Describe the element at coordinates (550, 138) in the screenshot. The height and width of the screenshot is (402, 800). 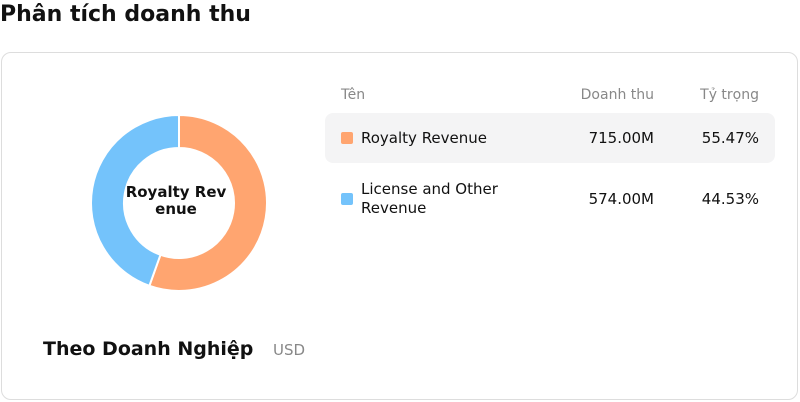
I see `row-highlight` at that location.